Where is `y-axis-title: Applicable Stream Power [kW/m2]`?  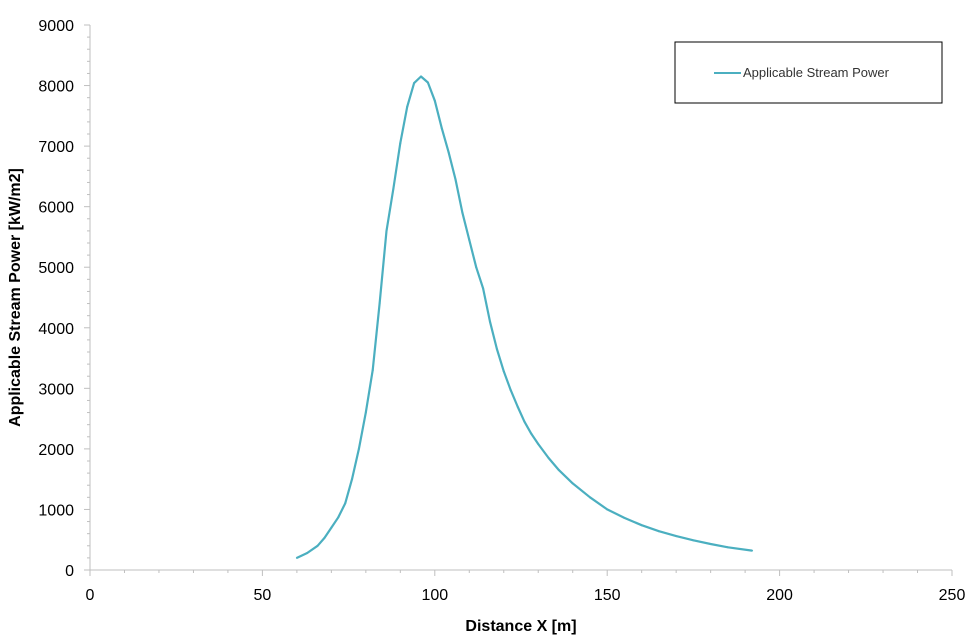 y-axis-title: Applicable Stream Power [kW/m2] is located at coordinates (15, 297).